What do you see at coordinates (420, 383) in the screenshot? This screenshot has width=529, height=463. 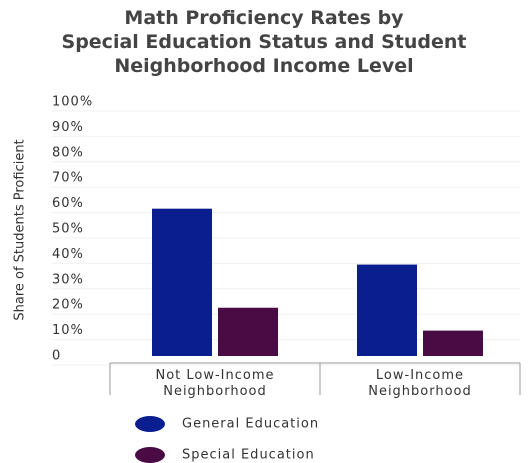 I see `x-tick-label: Low-Income Neighborhood` at bounding box center [420, 383].